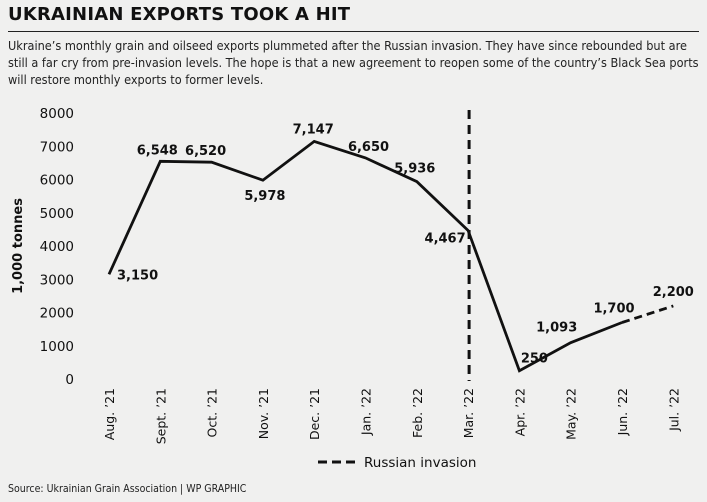  Describe the element at coordinates (417, 413) in the screenshot. I see `x-tick-label: Feb. ’22` at that location.